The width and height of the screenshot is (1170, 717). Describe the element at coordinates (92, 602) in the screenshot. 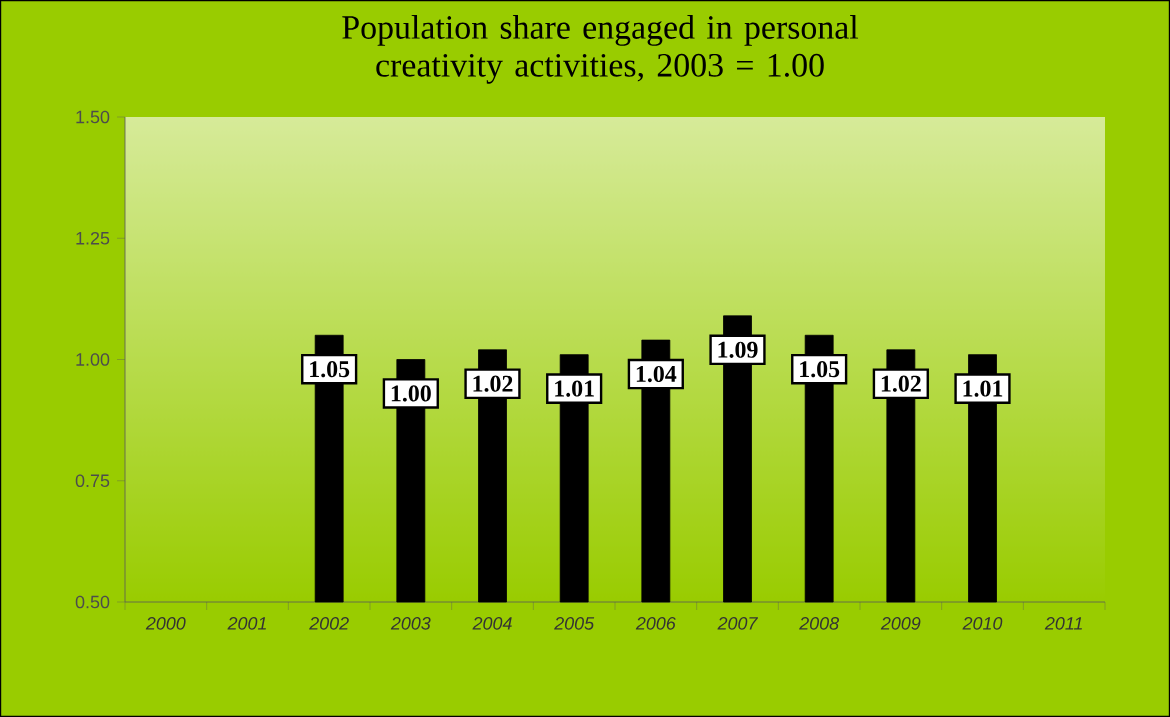

I see `y-tick-label: 0.50` at that location.